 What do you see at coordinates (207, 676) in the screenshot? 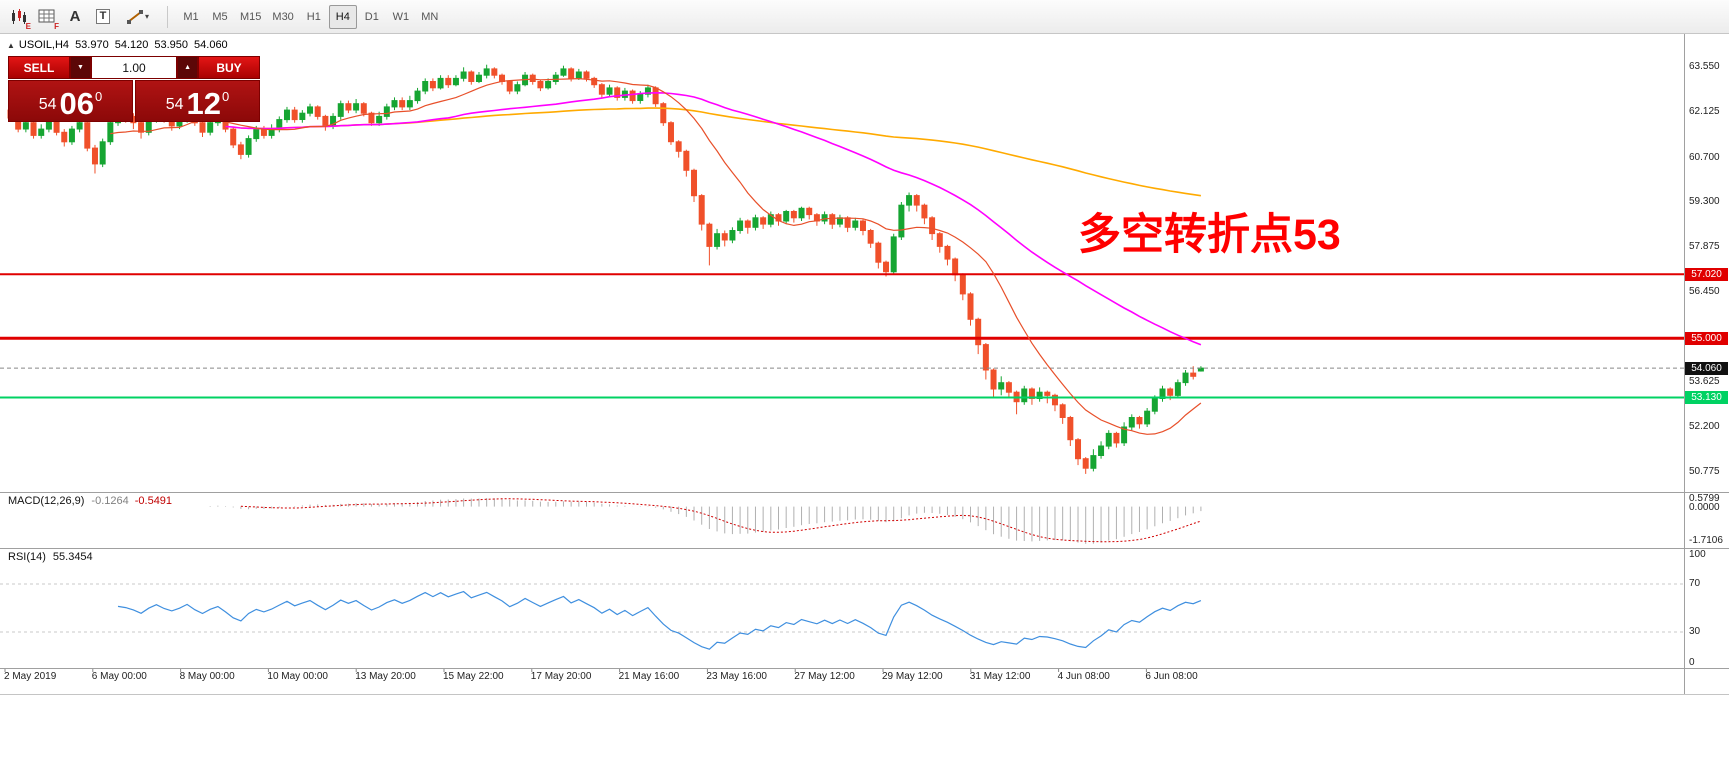
I see `timeline-label: 8 May 00:00` at bounding box center [207, 676].